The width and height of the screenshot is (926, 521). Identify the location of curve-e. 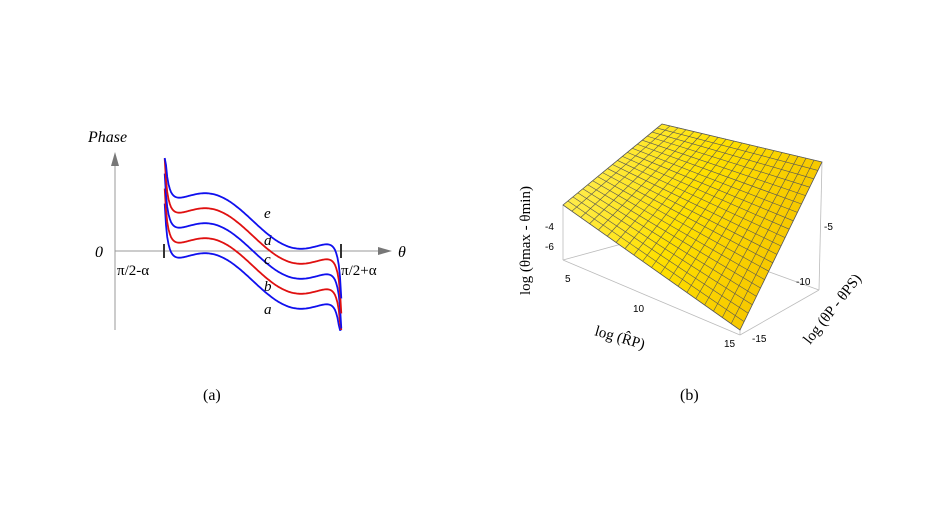
(253, 228).